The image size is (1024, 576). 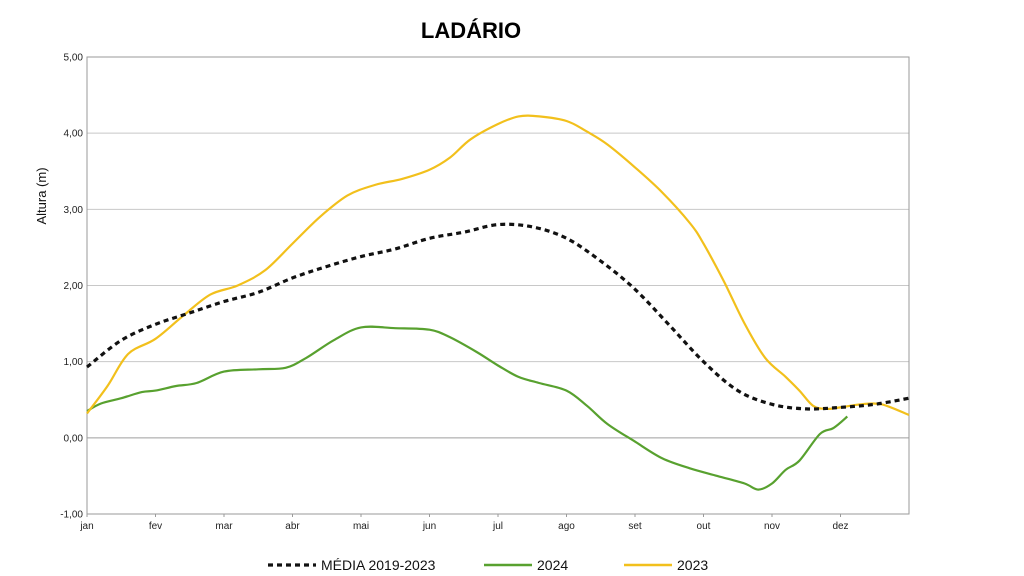 What do you see at coordinates (552, 565) in the screenshot?
I see `legend-label: 2024` at bounding box center [552, 565].